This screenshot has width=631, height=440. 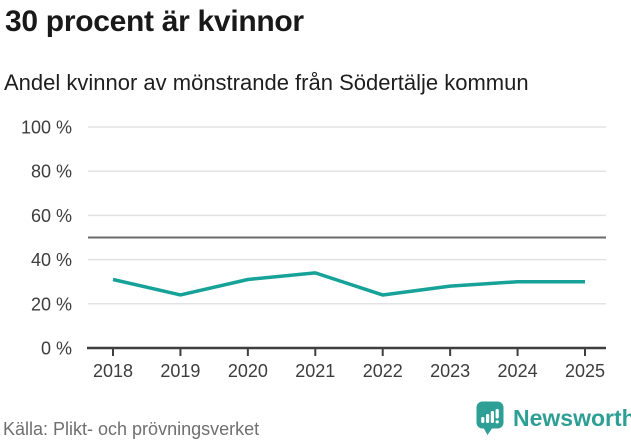 I want to click on y-tick-label: 40 %, so click(x=51, y=260).